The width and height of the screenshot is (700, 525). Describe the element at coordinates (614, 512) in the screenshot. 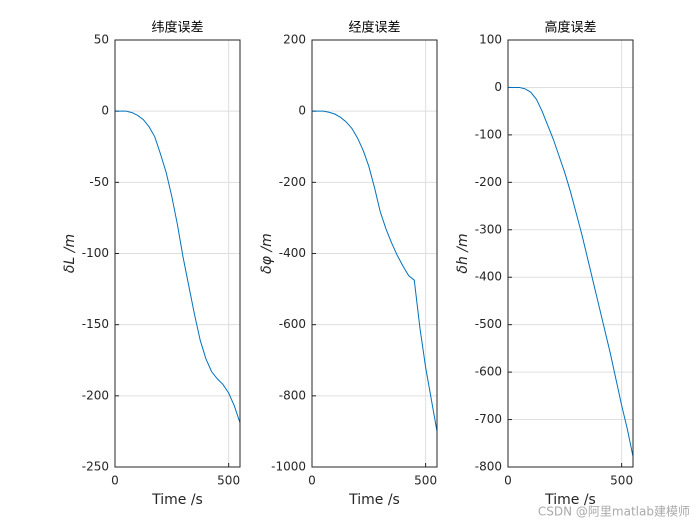

I see `watermark: CSDN @阿里matlab建模师` at that location.